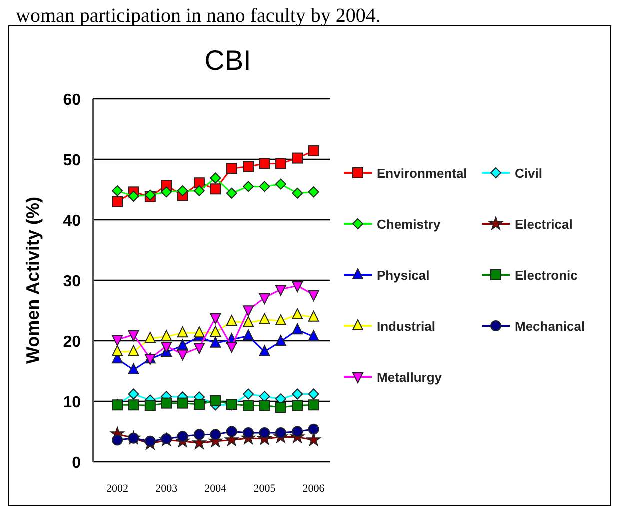 The image size is (620, 506). What do you see at coordinates (72, 221) in the screenshot?
I see `y-tick-label: 40` at bounding box center [72, 221].